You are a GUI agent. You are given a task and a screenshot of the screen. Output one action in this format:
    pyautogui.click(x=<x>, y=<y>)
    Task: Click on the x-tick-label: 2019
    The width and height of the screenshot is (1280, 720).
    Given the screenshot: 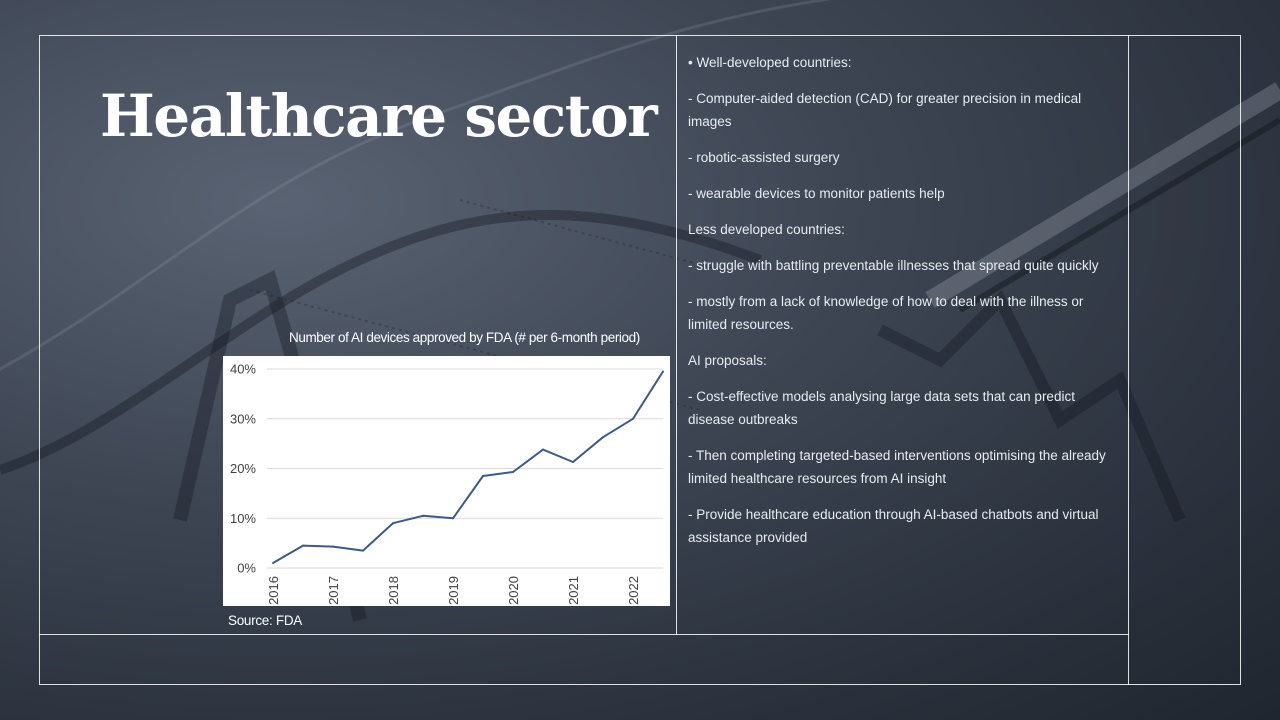 What is the action you would take?
    pyautogui.click(x=453, y=590)
    